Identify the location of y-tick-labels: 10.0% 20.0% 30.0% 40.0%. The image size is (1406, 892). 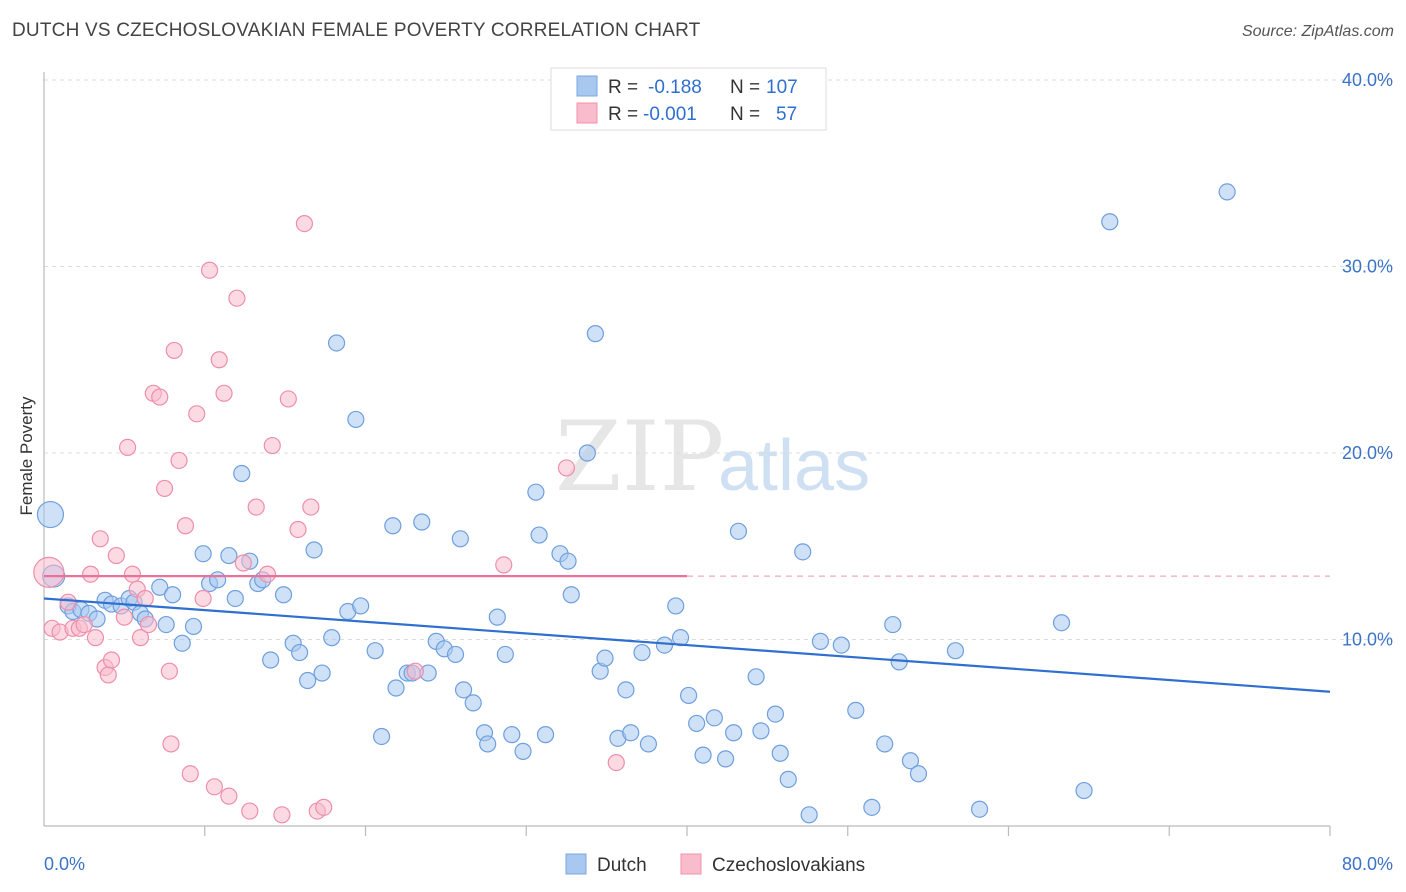
(1367, 360).